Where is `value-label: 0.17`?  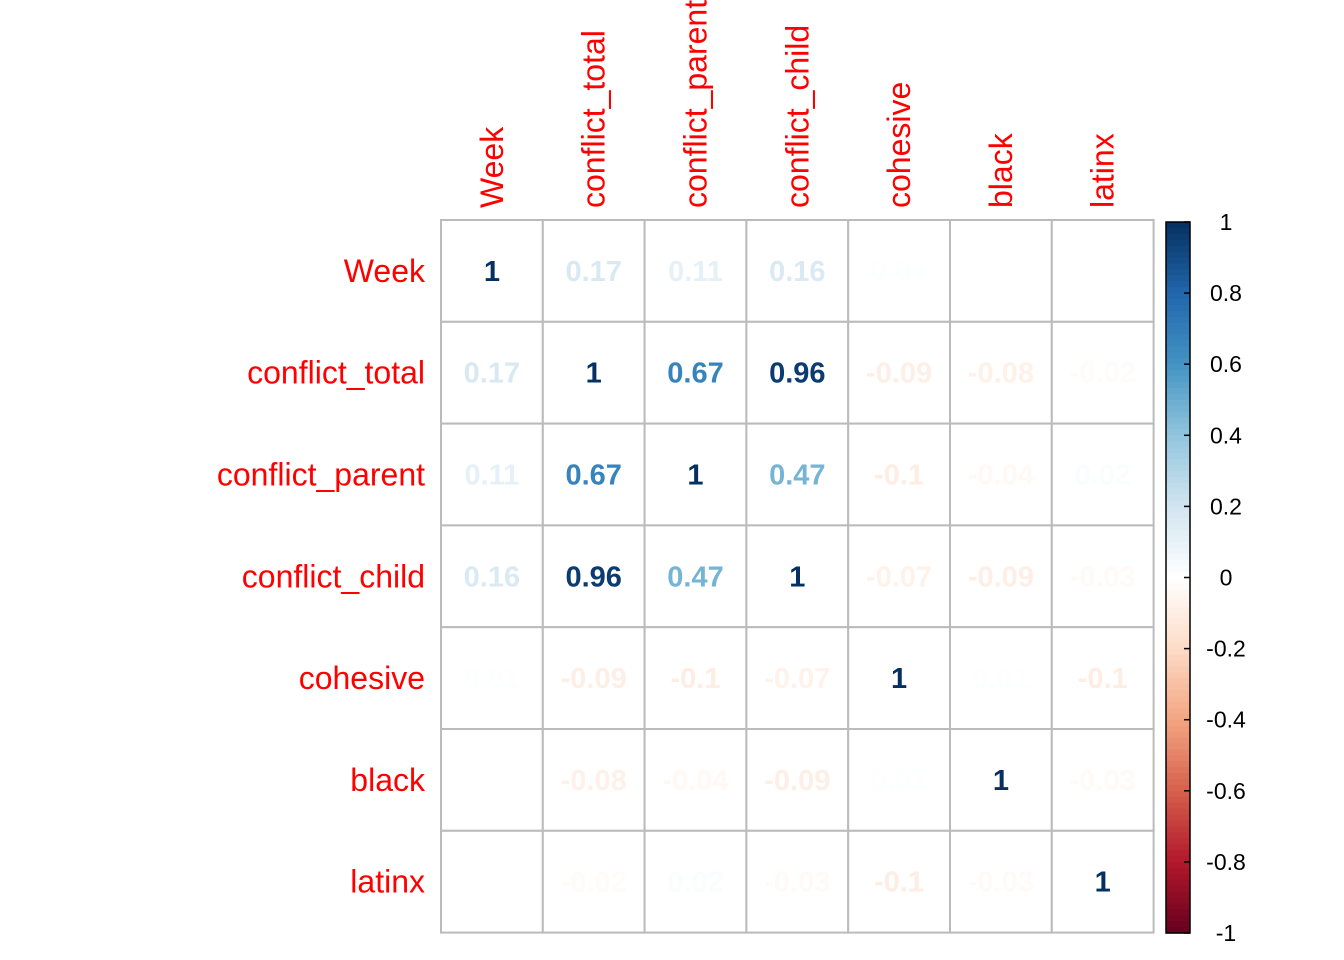 value-label: 0.17 is located at coordinates (492, 374).